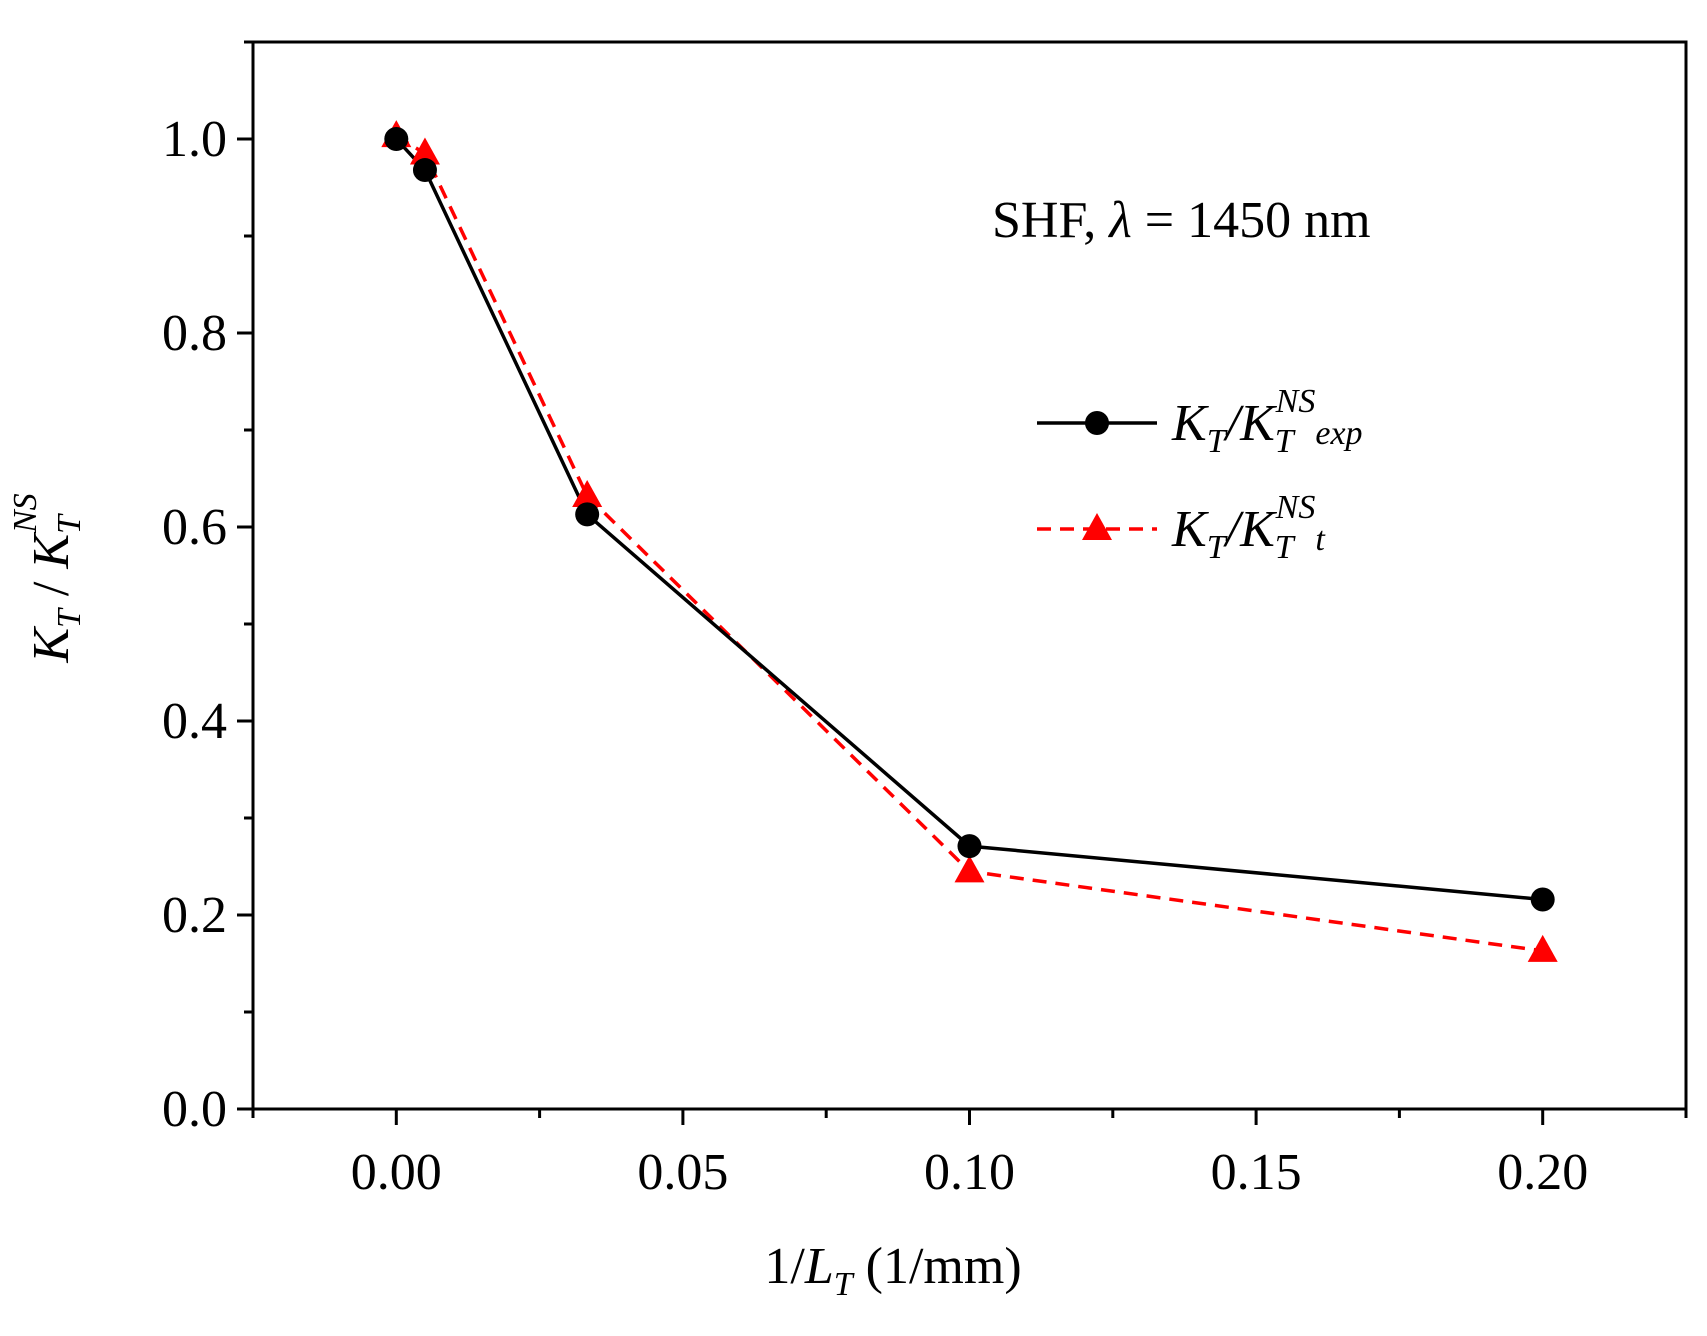 Image resolution: width=1707 pixels, height=1336 pixels. What do you see at coordinates (194, 333) in the screenshot?
I see `y-tick-label: 0.8` at bounding box center [194, 333].